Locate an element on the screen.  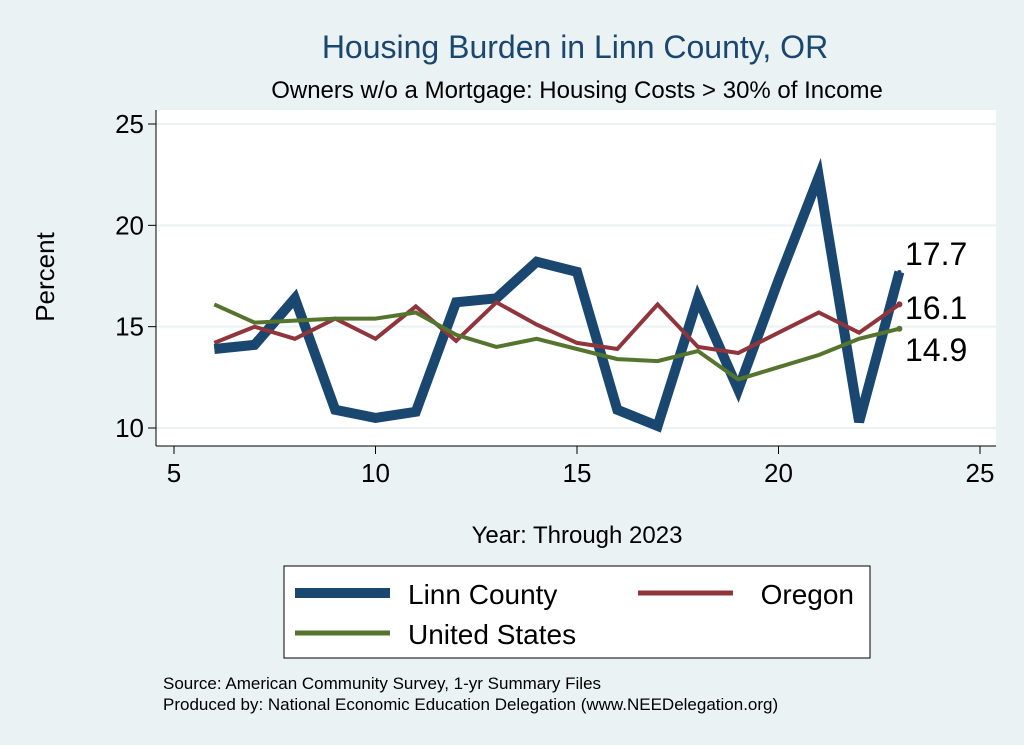
series-line-united-states is located at coordinates (556, 342).